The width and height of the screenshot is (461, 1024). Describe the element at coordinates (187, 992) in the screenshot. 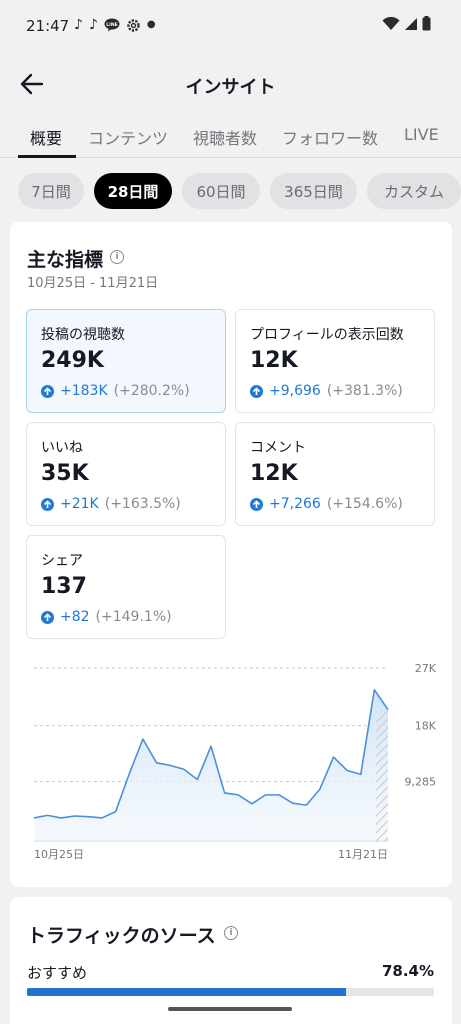

I see `traffic-source-bar-fill` at that location.